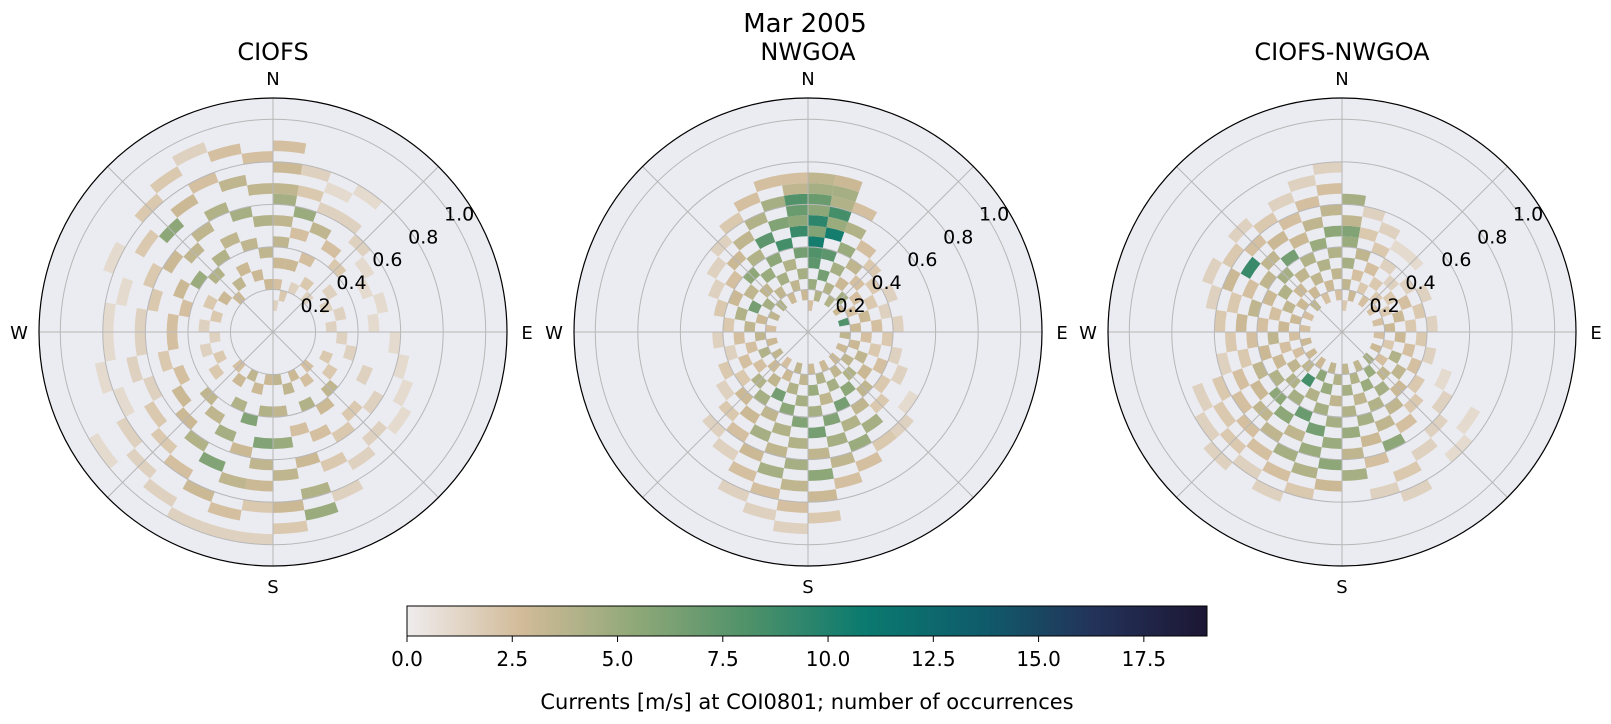 This screenshot has width=1611, height=724. Describe the element at coordinates (807, 79) in the screenshot. I see `direction-label: N` at that location.